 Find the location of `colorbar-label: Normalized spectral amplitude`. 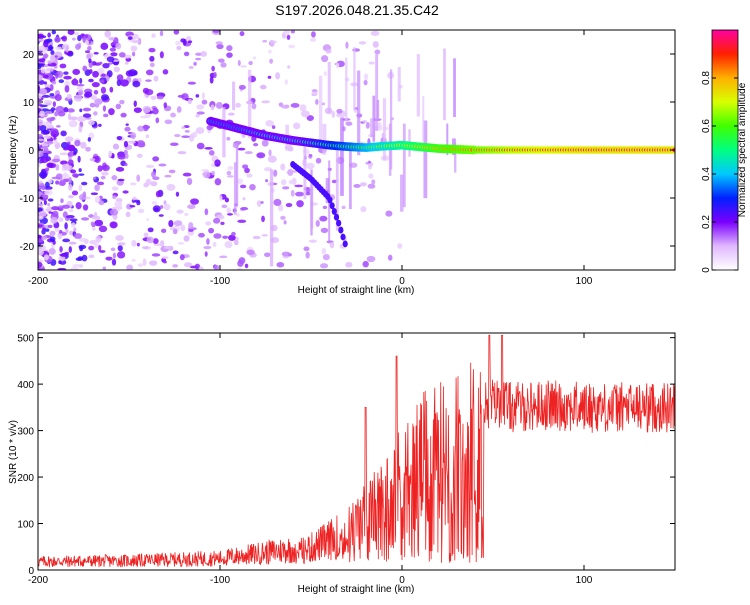

colorbar-label: Normalized spectral amplitude is located at coordinates (742, 149).